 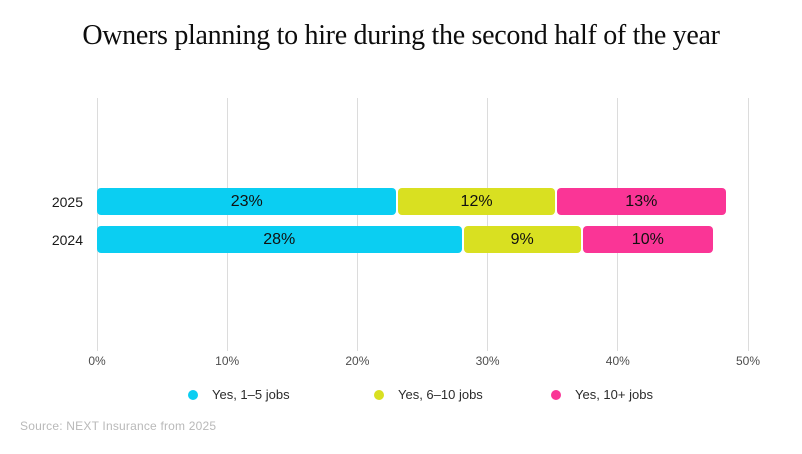 I want to click on bar-row: 2025 23% 12% 13%, so click(x=400, y=201).